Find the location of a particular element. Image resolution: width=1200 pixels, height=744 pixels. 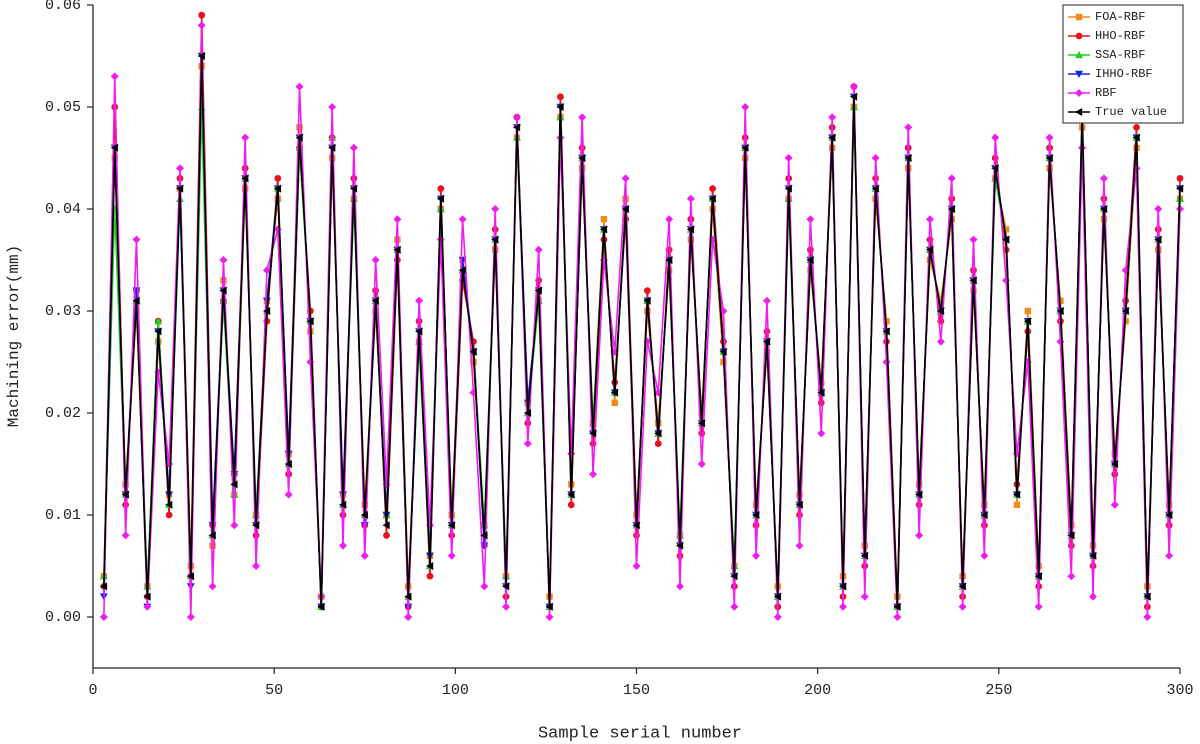

legend-label: True value is located at coordinates (1131, 112).